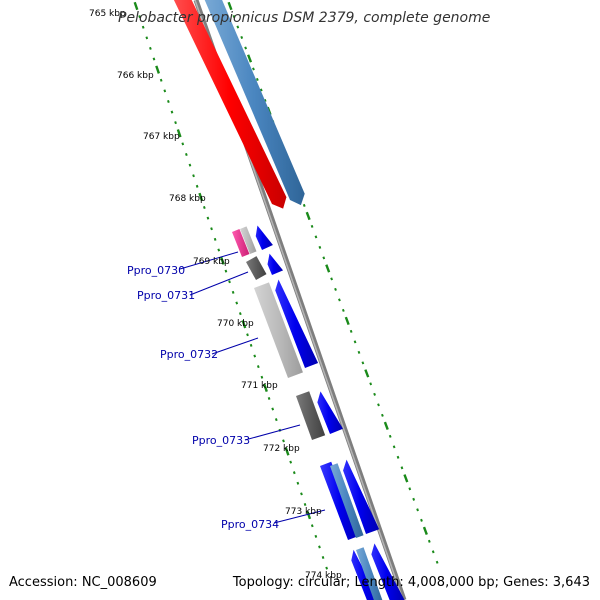 The height and width of the screenshot is (600, 600). I want to click on scale-label-771: 771 kbp, so click(259, 386).